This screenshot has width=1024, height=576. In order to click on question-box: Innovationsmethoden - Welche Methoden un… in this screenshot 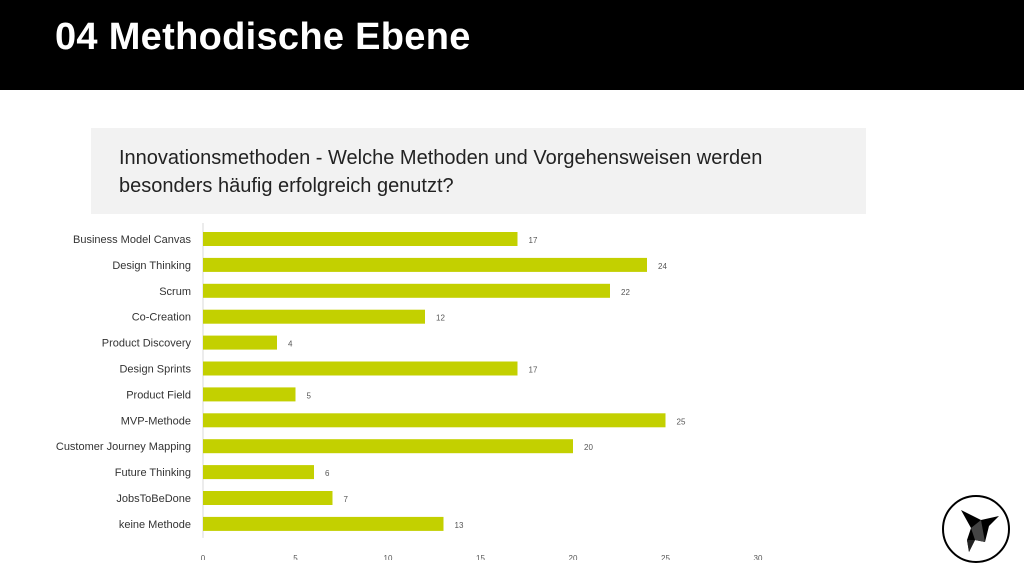, I will do `click(478, 171)`.